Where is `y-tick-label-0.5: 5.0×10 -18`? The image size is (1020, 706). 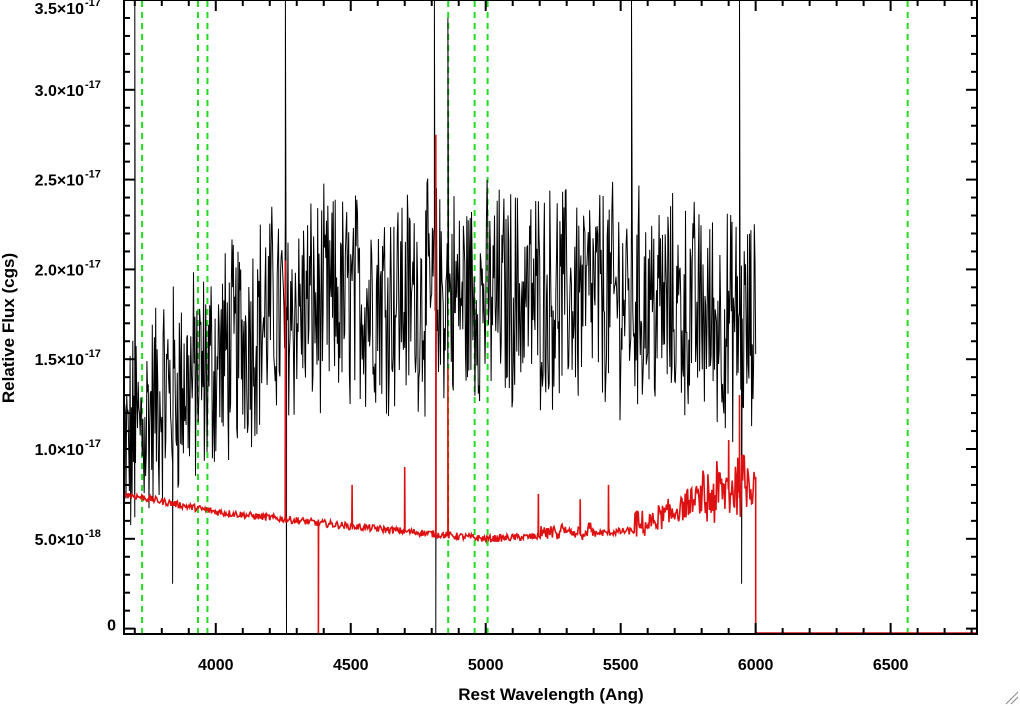
y-tick-label-0.5: 5.0×10 -18 is located at coordinates (68, 538).